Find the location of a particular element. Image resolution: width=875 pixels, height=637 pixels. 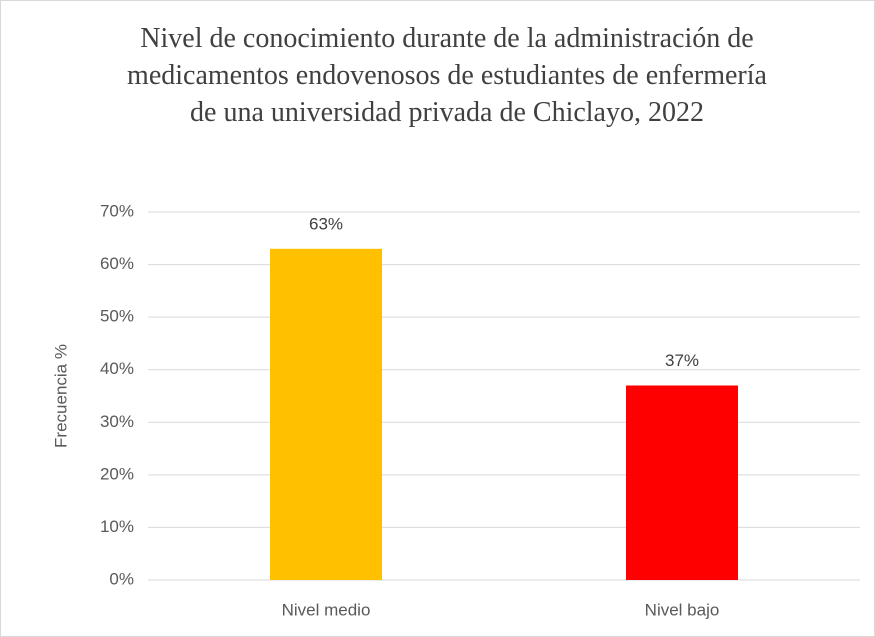

y-tick-label: 40% is located at coordinates (117, 368).